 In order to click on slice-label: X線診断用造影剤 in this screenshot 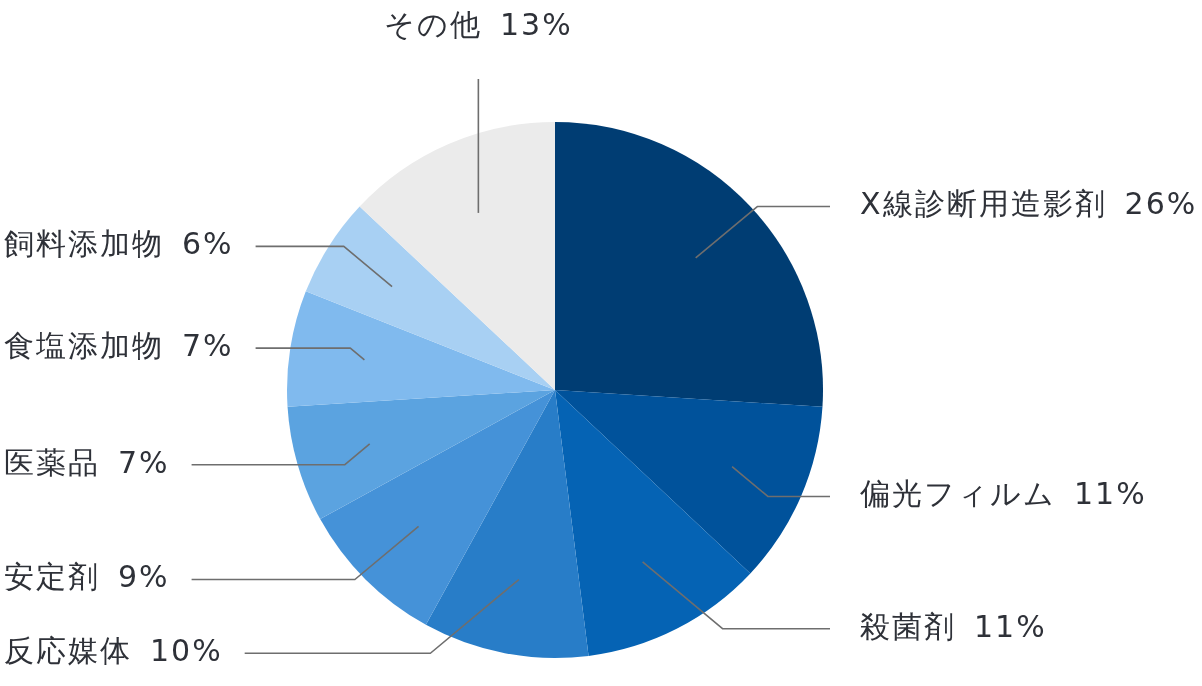, I will do `click(983, 204)`.